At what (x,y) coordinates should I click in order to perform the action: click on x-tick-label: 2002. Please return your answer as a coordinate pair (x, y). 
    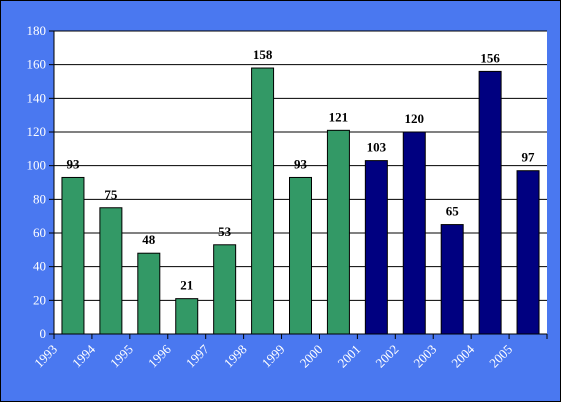
    Looking at the image, I should click on (386, 356).